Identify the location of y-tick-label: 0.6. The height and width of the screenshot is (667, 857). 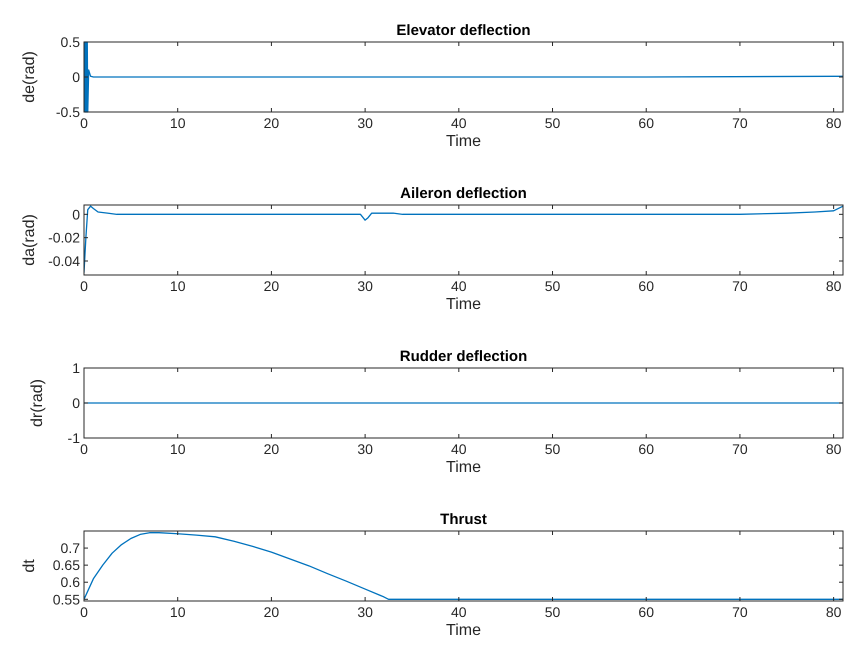
(70, 582).